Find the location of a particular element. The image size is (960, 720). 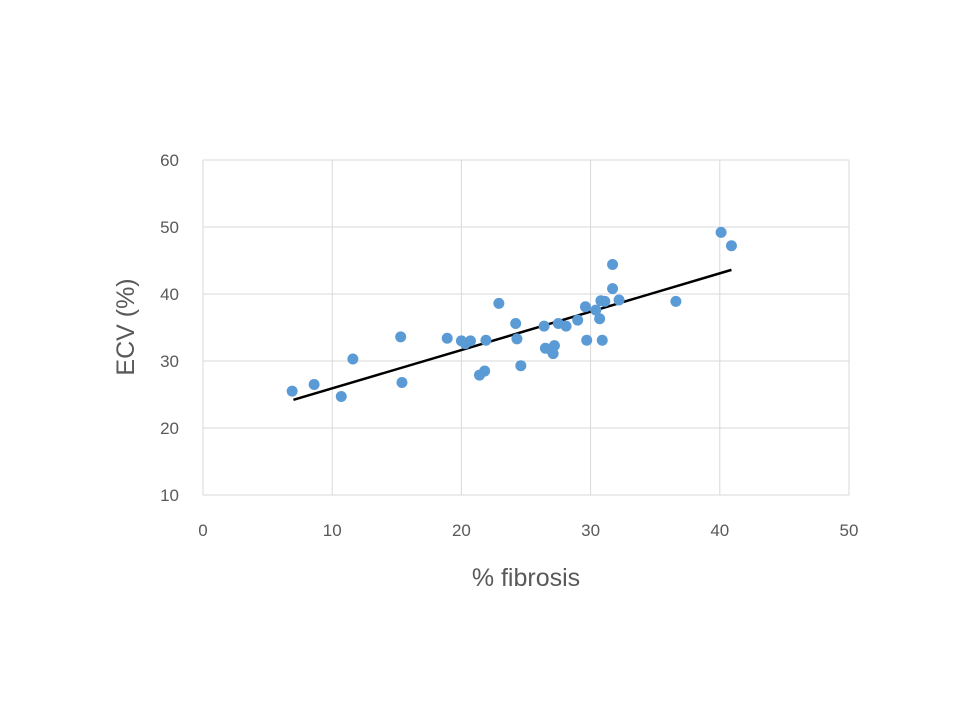

y-tick-label: 60 is located at coordinates (169, 160).